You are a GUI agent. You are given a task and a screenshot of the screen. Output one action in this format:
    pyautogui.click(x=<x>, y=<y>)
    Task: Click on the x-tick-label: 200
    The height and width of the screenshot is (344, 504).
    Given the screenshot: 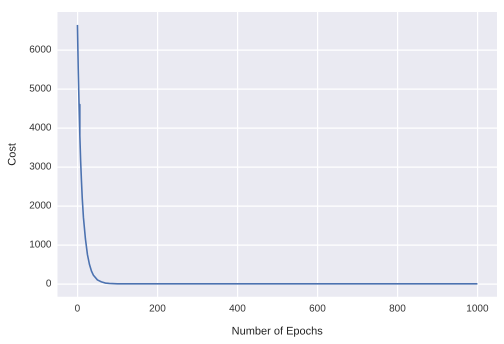 What is the action you would take?
    pyautogui.click(x=157, y=309)
    